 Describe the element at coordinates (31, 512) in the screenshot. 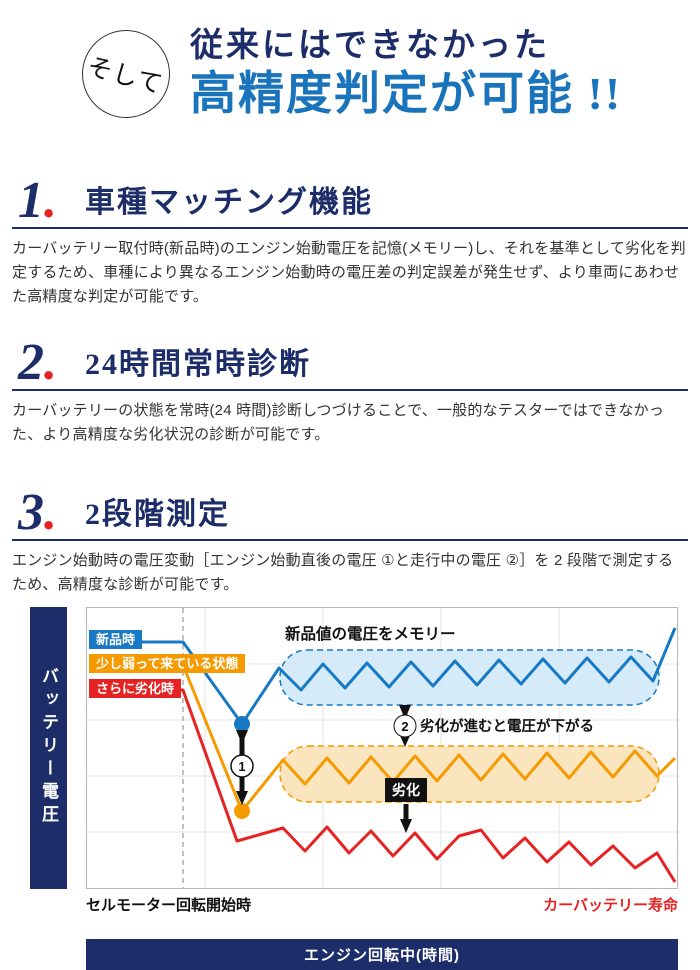

I see `feature-3-number-digit: 3` at that location.